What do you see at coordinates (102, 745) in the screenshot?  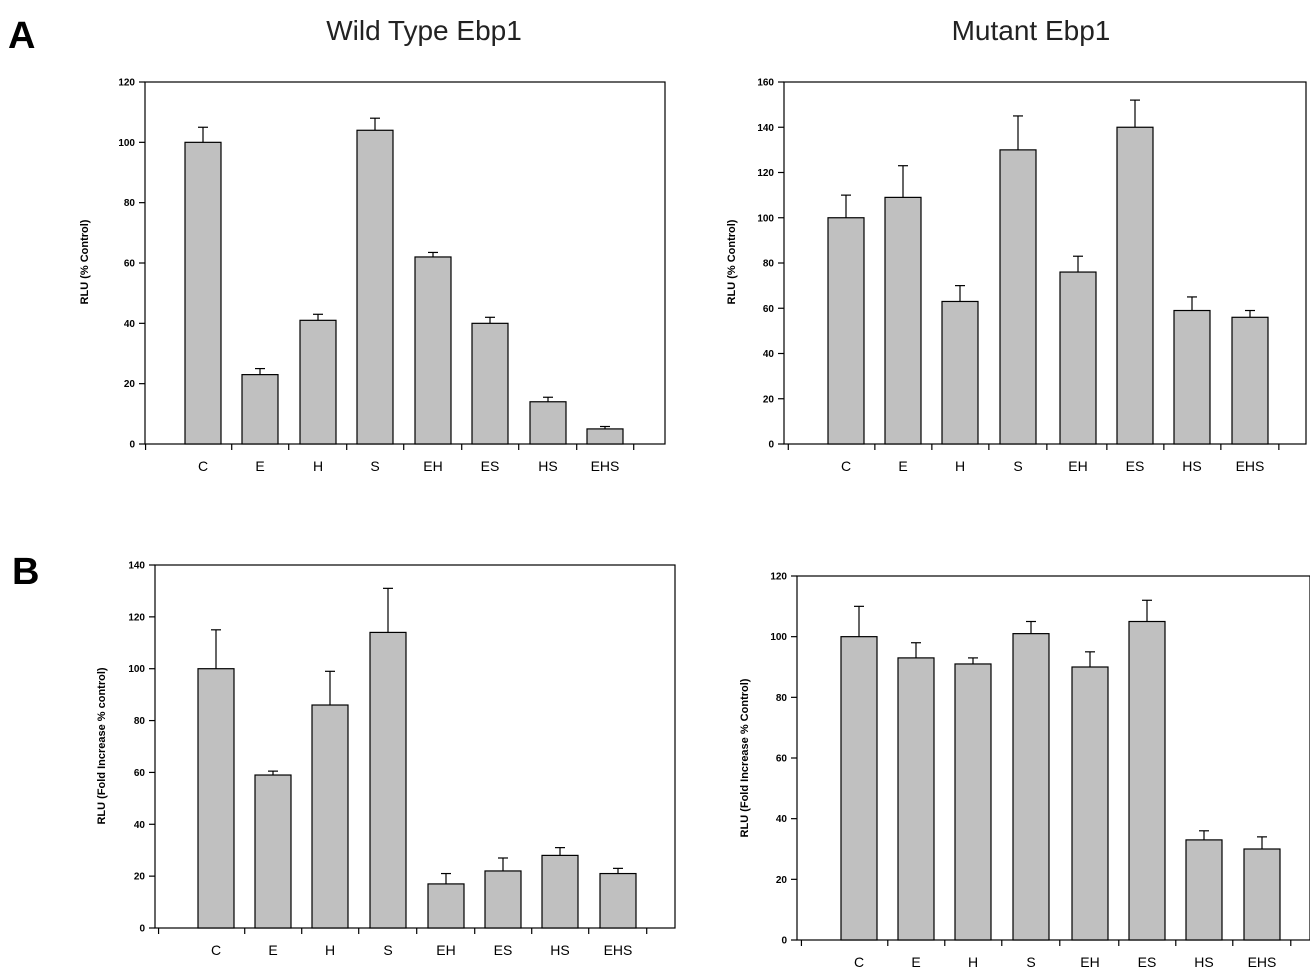 I see `y-axis-label: RLU (Fold Increase % control)` at bounding box center [102, 745].